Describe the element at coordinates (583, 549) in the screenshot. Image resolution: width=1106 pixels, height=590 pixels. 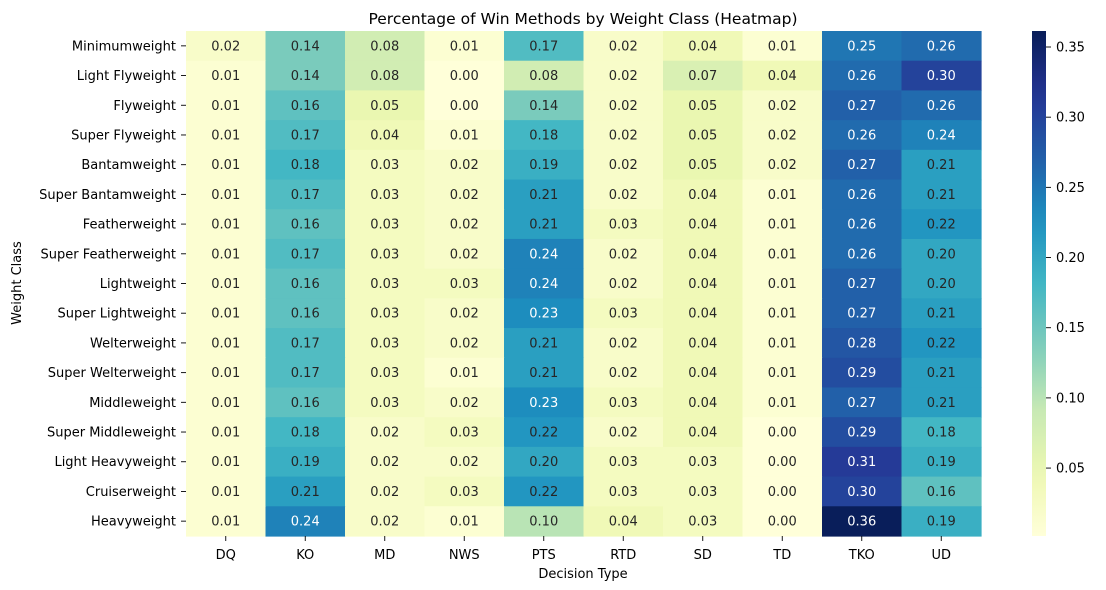
I see `x-axis-ticks: DQ KO MD NWS PTS RTD SD TD TKO UD` at that location.